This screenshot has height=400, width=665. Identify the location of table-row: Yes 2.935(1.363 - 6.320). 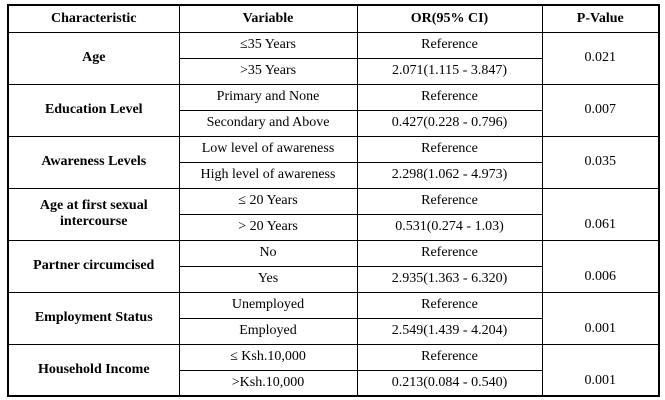
(333, 279).